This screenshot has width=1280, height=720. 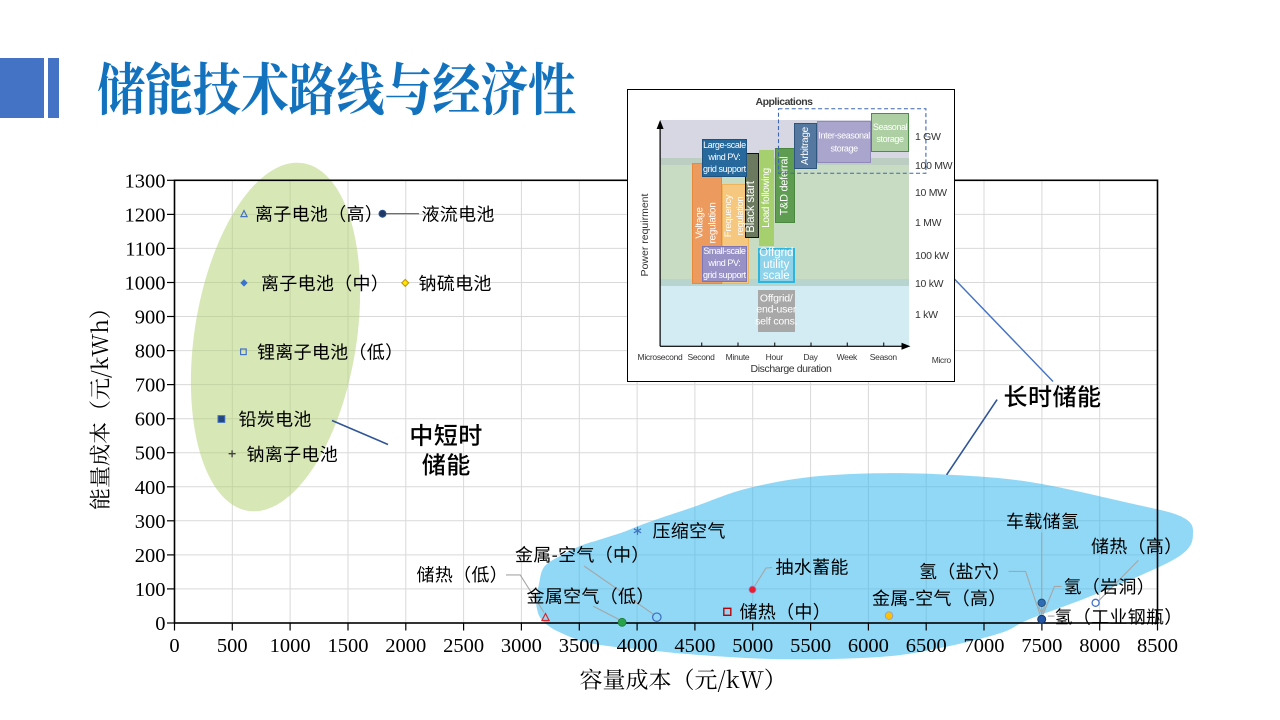 What do you see at coordinates (150, 590) in the screenshot?
I see `svg-text: 100` at bounding box center [150, 590].